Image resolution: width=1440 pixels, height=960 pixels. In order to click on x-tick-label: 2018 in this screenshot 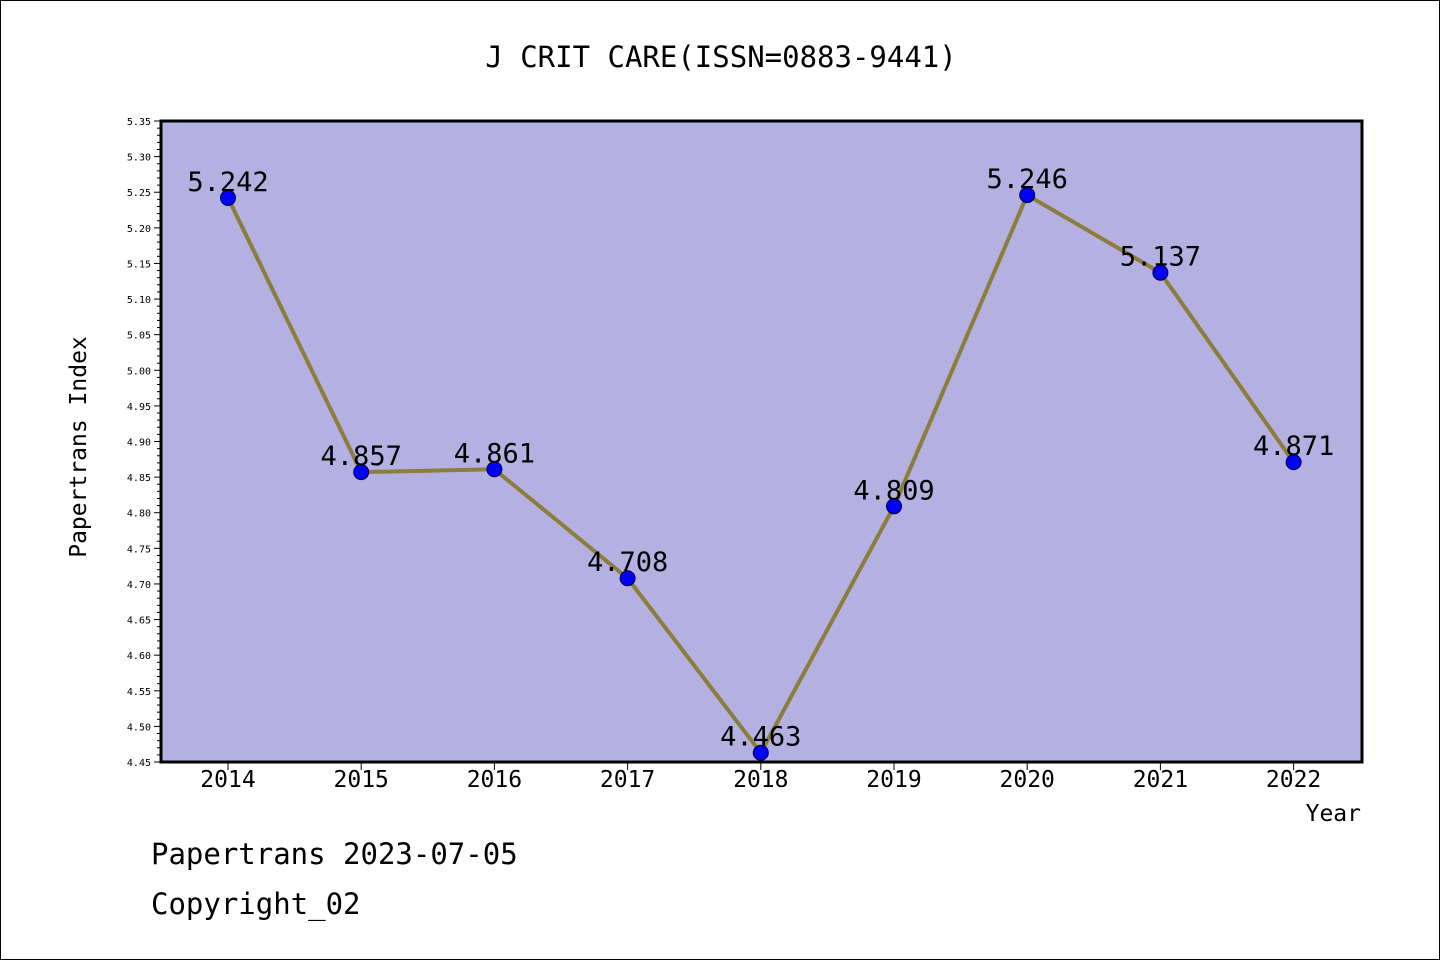, I will do `click(760, 780)`.